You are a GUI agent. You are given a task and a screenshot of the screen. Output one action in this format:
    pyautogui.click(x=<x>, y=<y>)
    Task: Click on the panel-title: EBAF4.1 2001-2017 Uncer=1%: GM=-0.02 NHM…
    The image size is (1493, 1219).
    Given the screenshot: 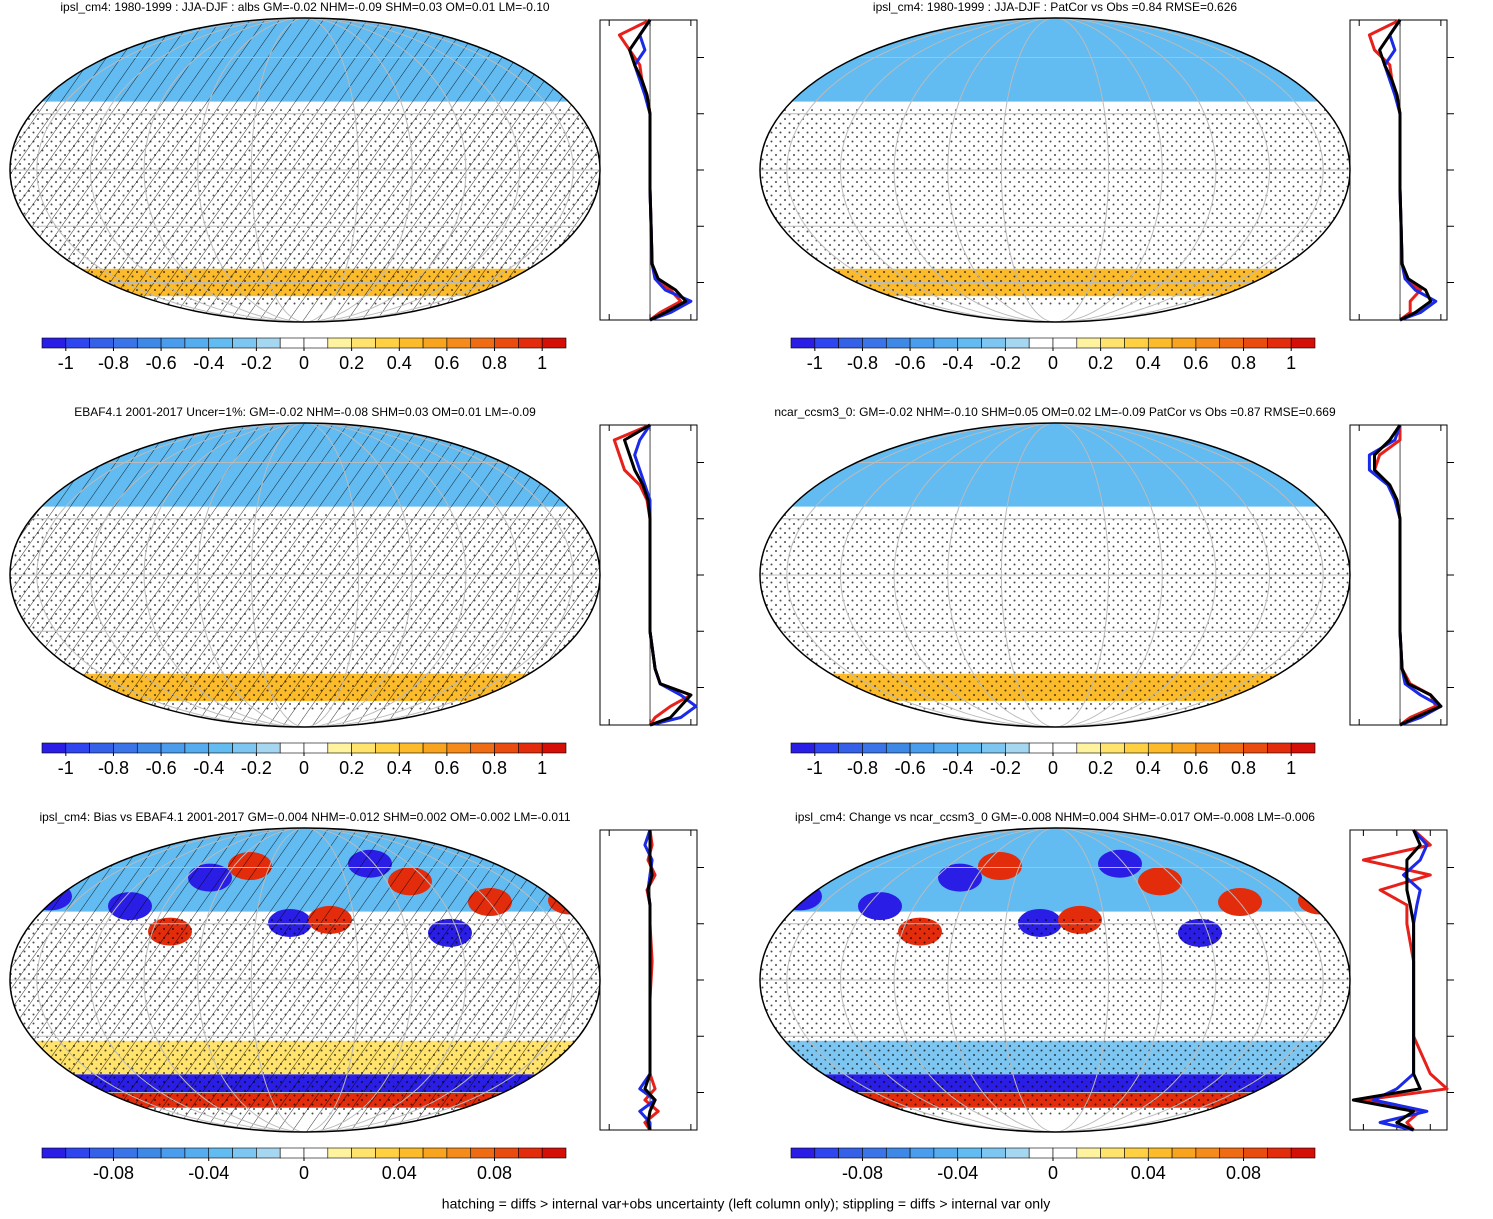 What is the action you would take?
    pyautogui.click(x=305, y=412)
    